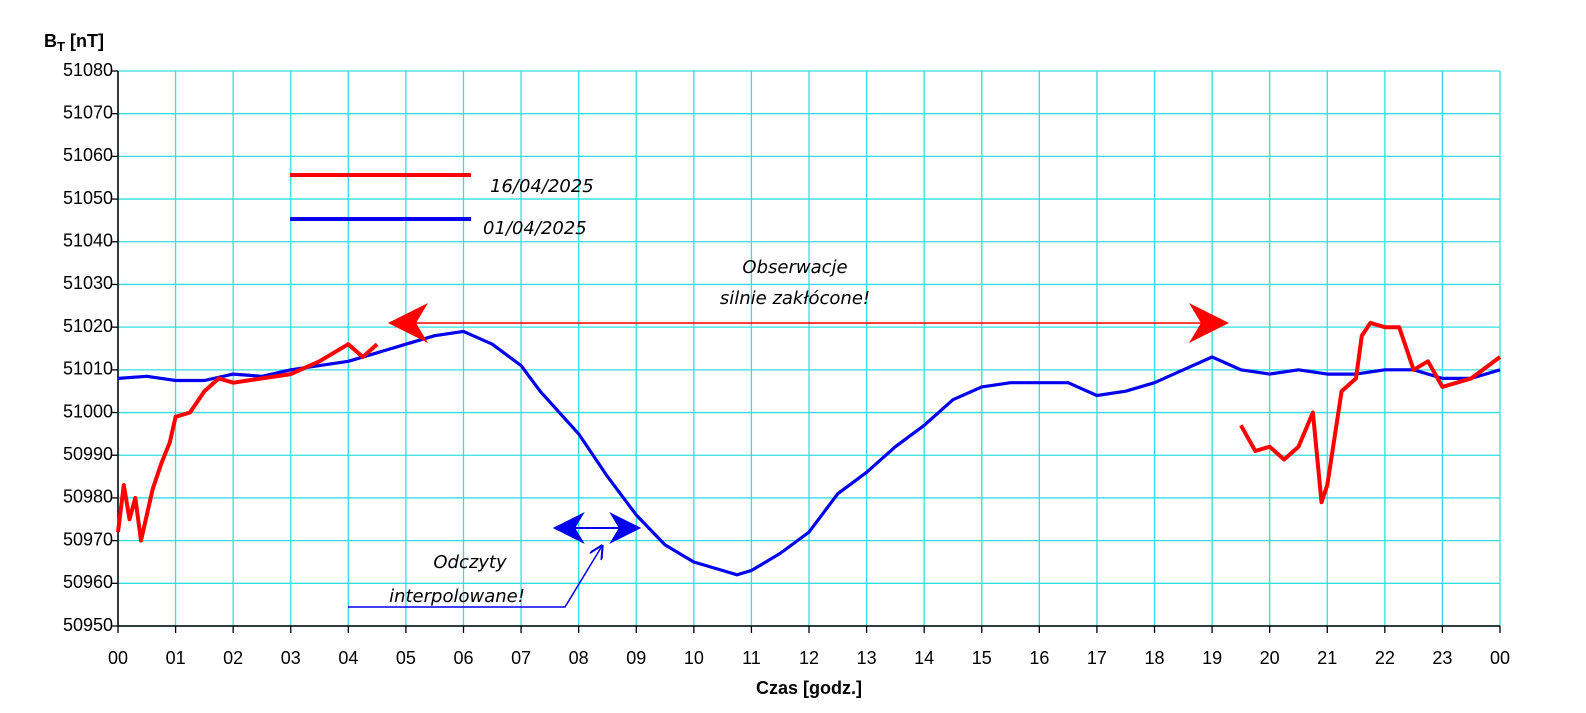  What do you see at coordinates (88, 155) in the screenshot?
I see `y-tick-label: 51060` at bounding box center [88, 155].